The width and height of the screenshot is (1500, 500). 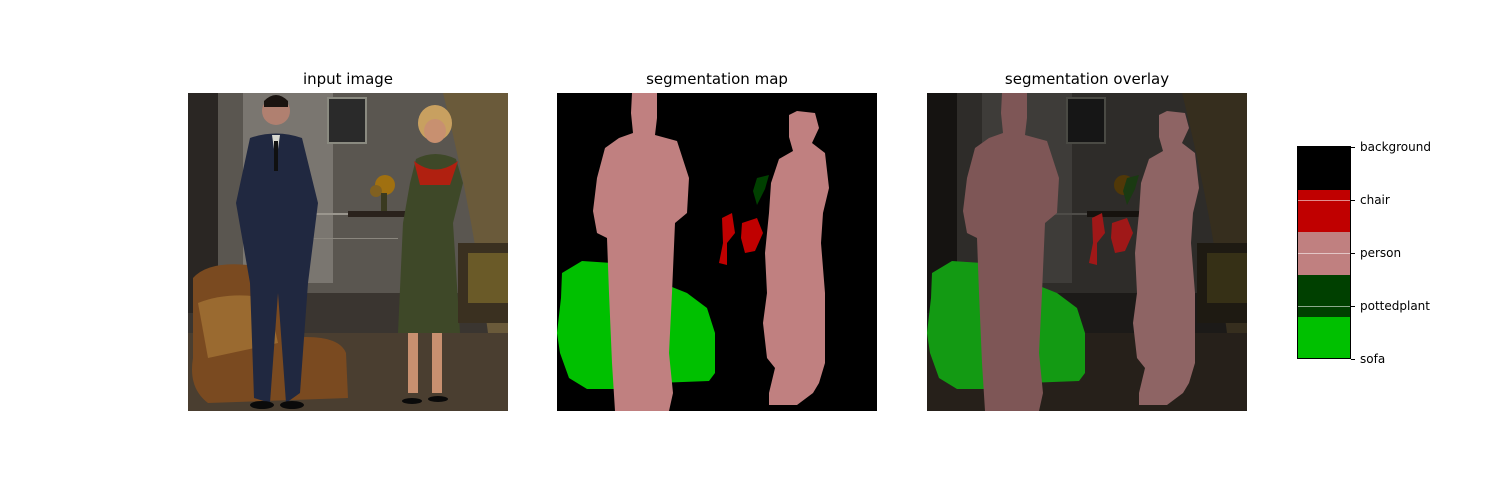 I want to click on colorbar-swatch-background, so click(x=1324, y=168).